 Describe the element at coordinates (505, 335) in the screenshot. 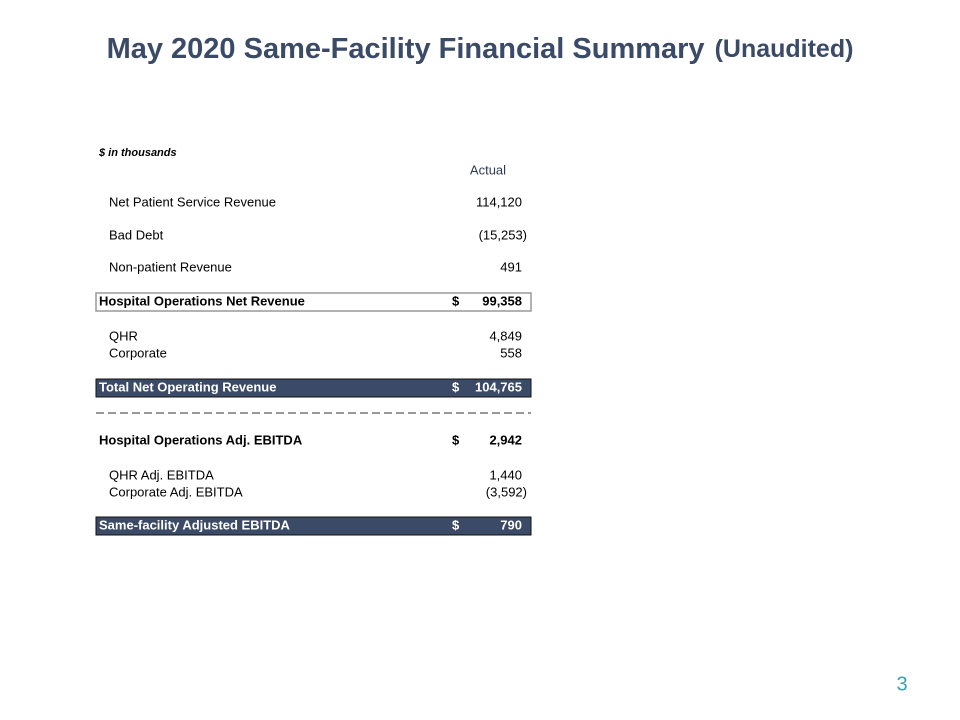

I see `row-value: 4,849` at that location.